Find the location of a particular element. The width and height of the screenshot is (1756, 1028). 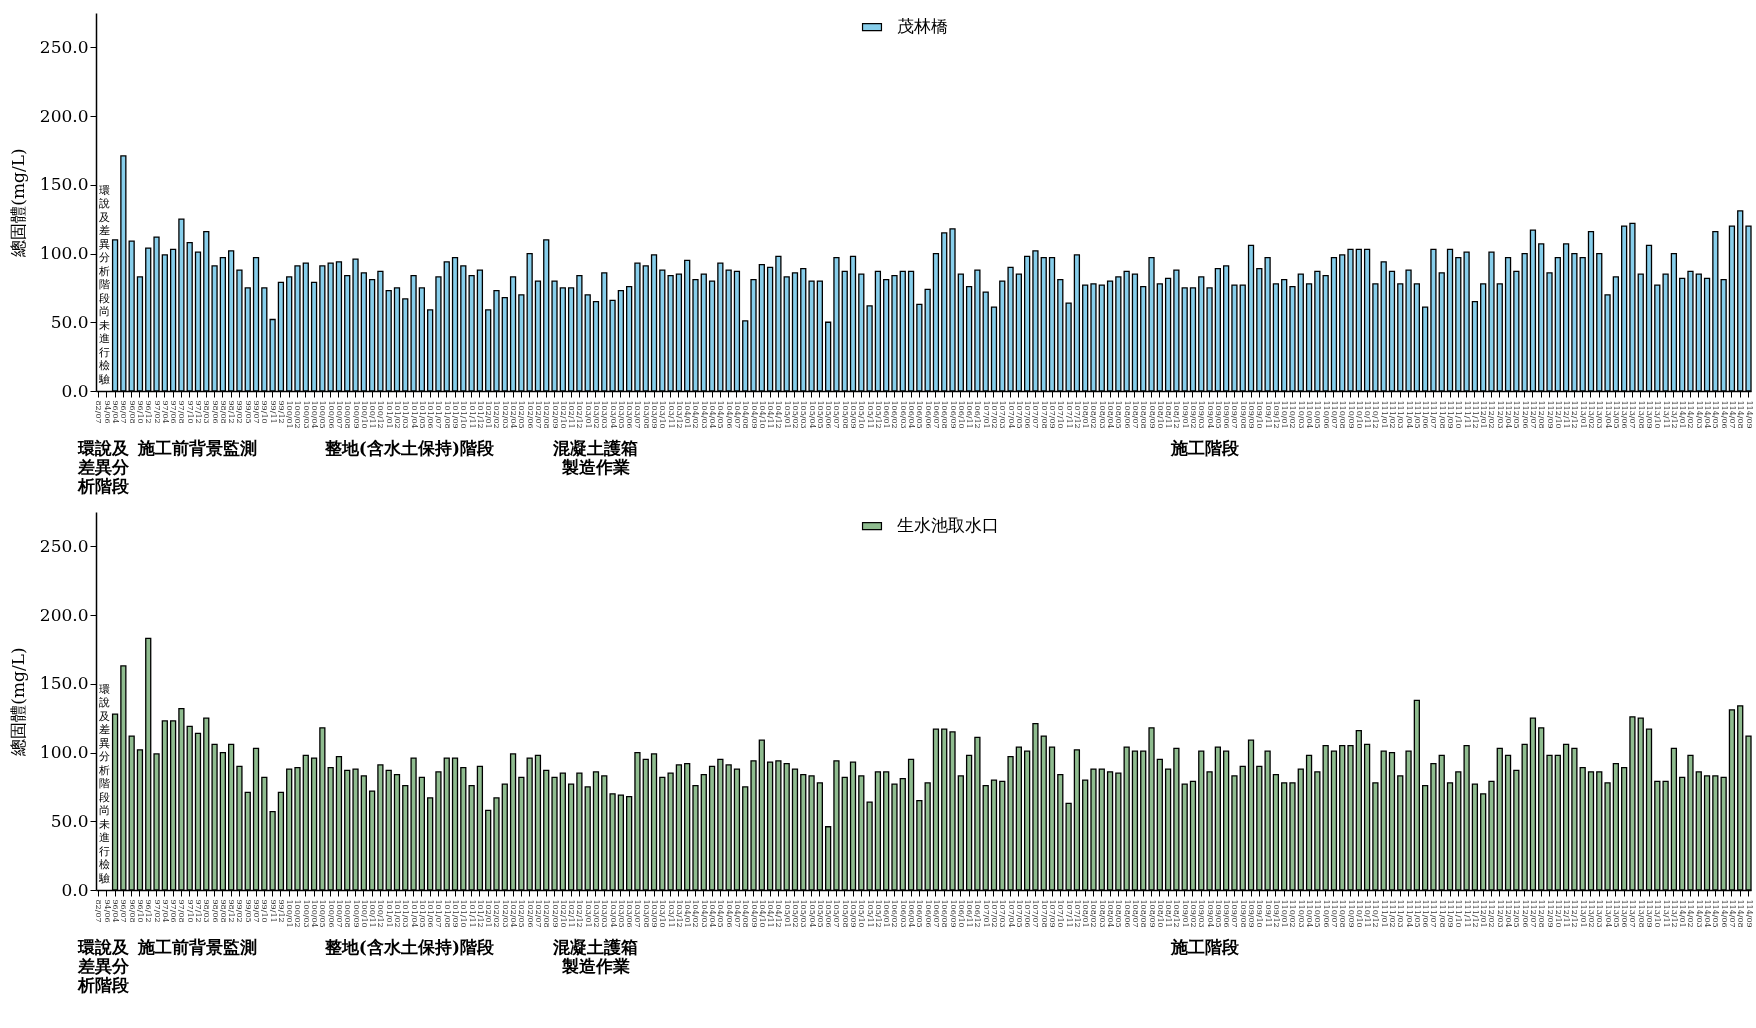

x-tick-label: 111/01 is located at coordinates (1384, 913).